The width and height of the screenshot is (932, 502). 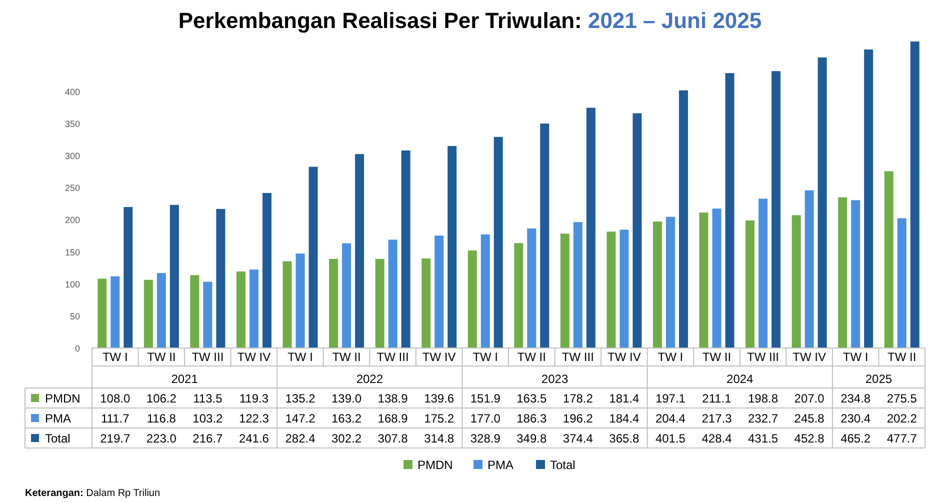 I want to click on data-label: 401.5, so click(x=670, y=439).